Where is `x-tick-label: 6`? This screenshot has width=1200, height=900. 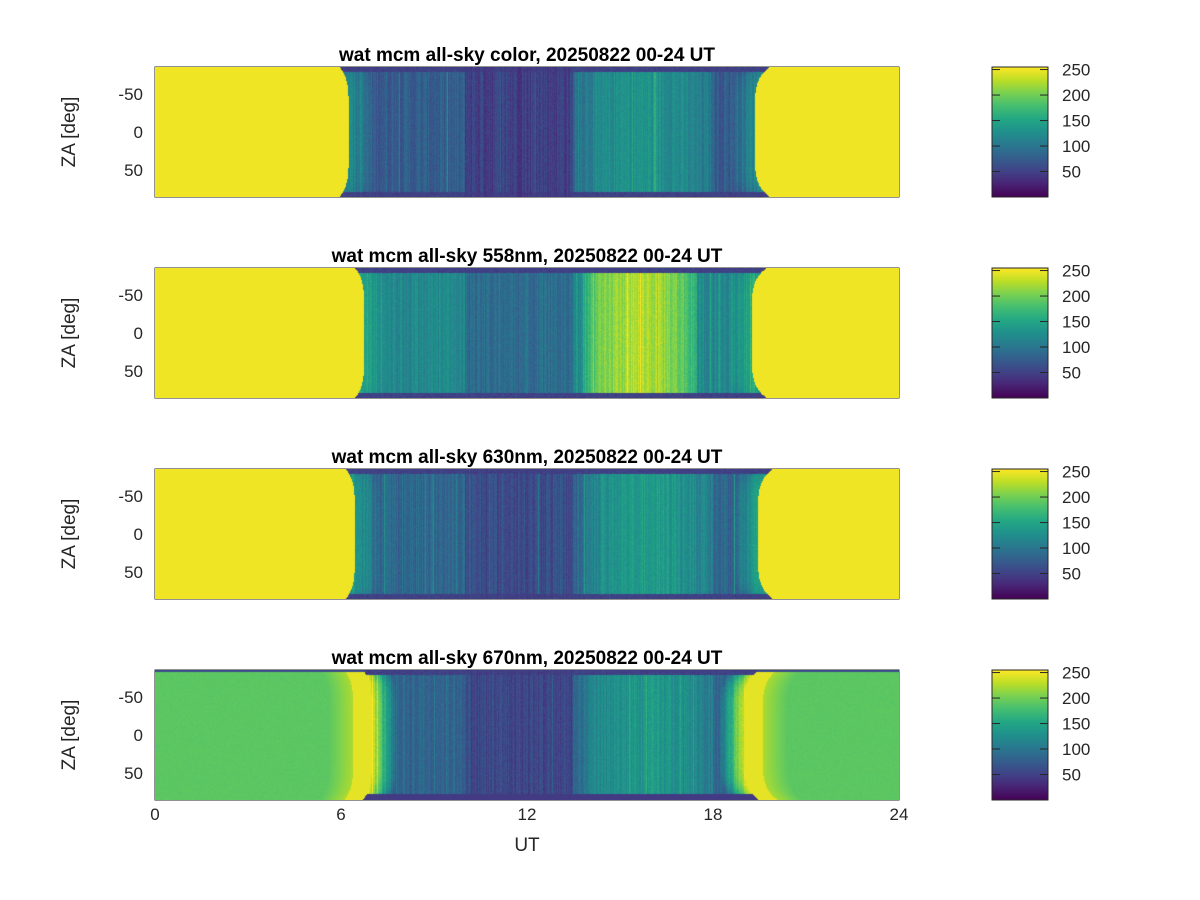
x-tick-label: 6 is located at coordinates (340, 814).